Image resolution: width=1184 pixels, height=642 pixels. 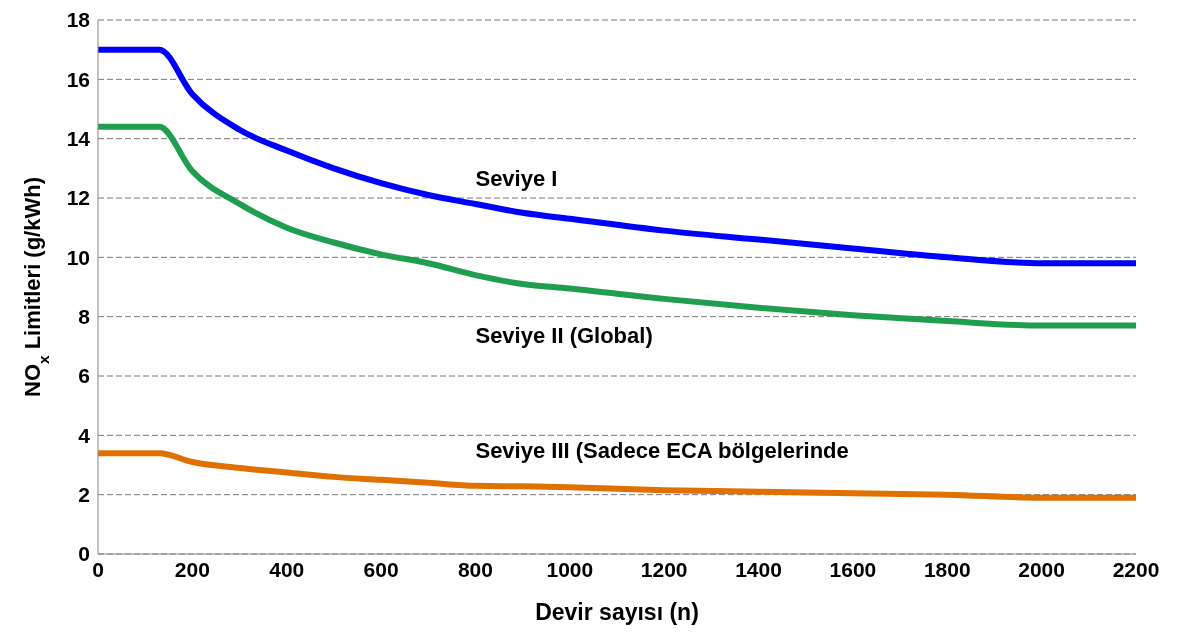 What do you see at coordinates (381, 569) in the screenshot?
I see `x-tick-label: 600` at bounding box center [381, 569].